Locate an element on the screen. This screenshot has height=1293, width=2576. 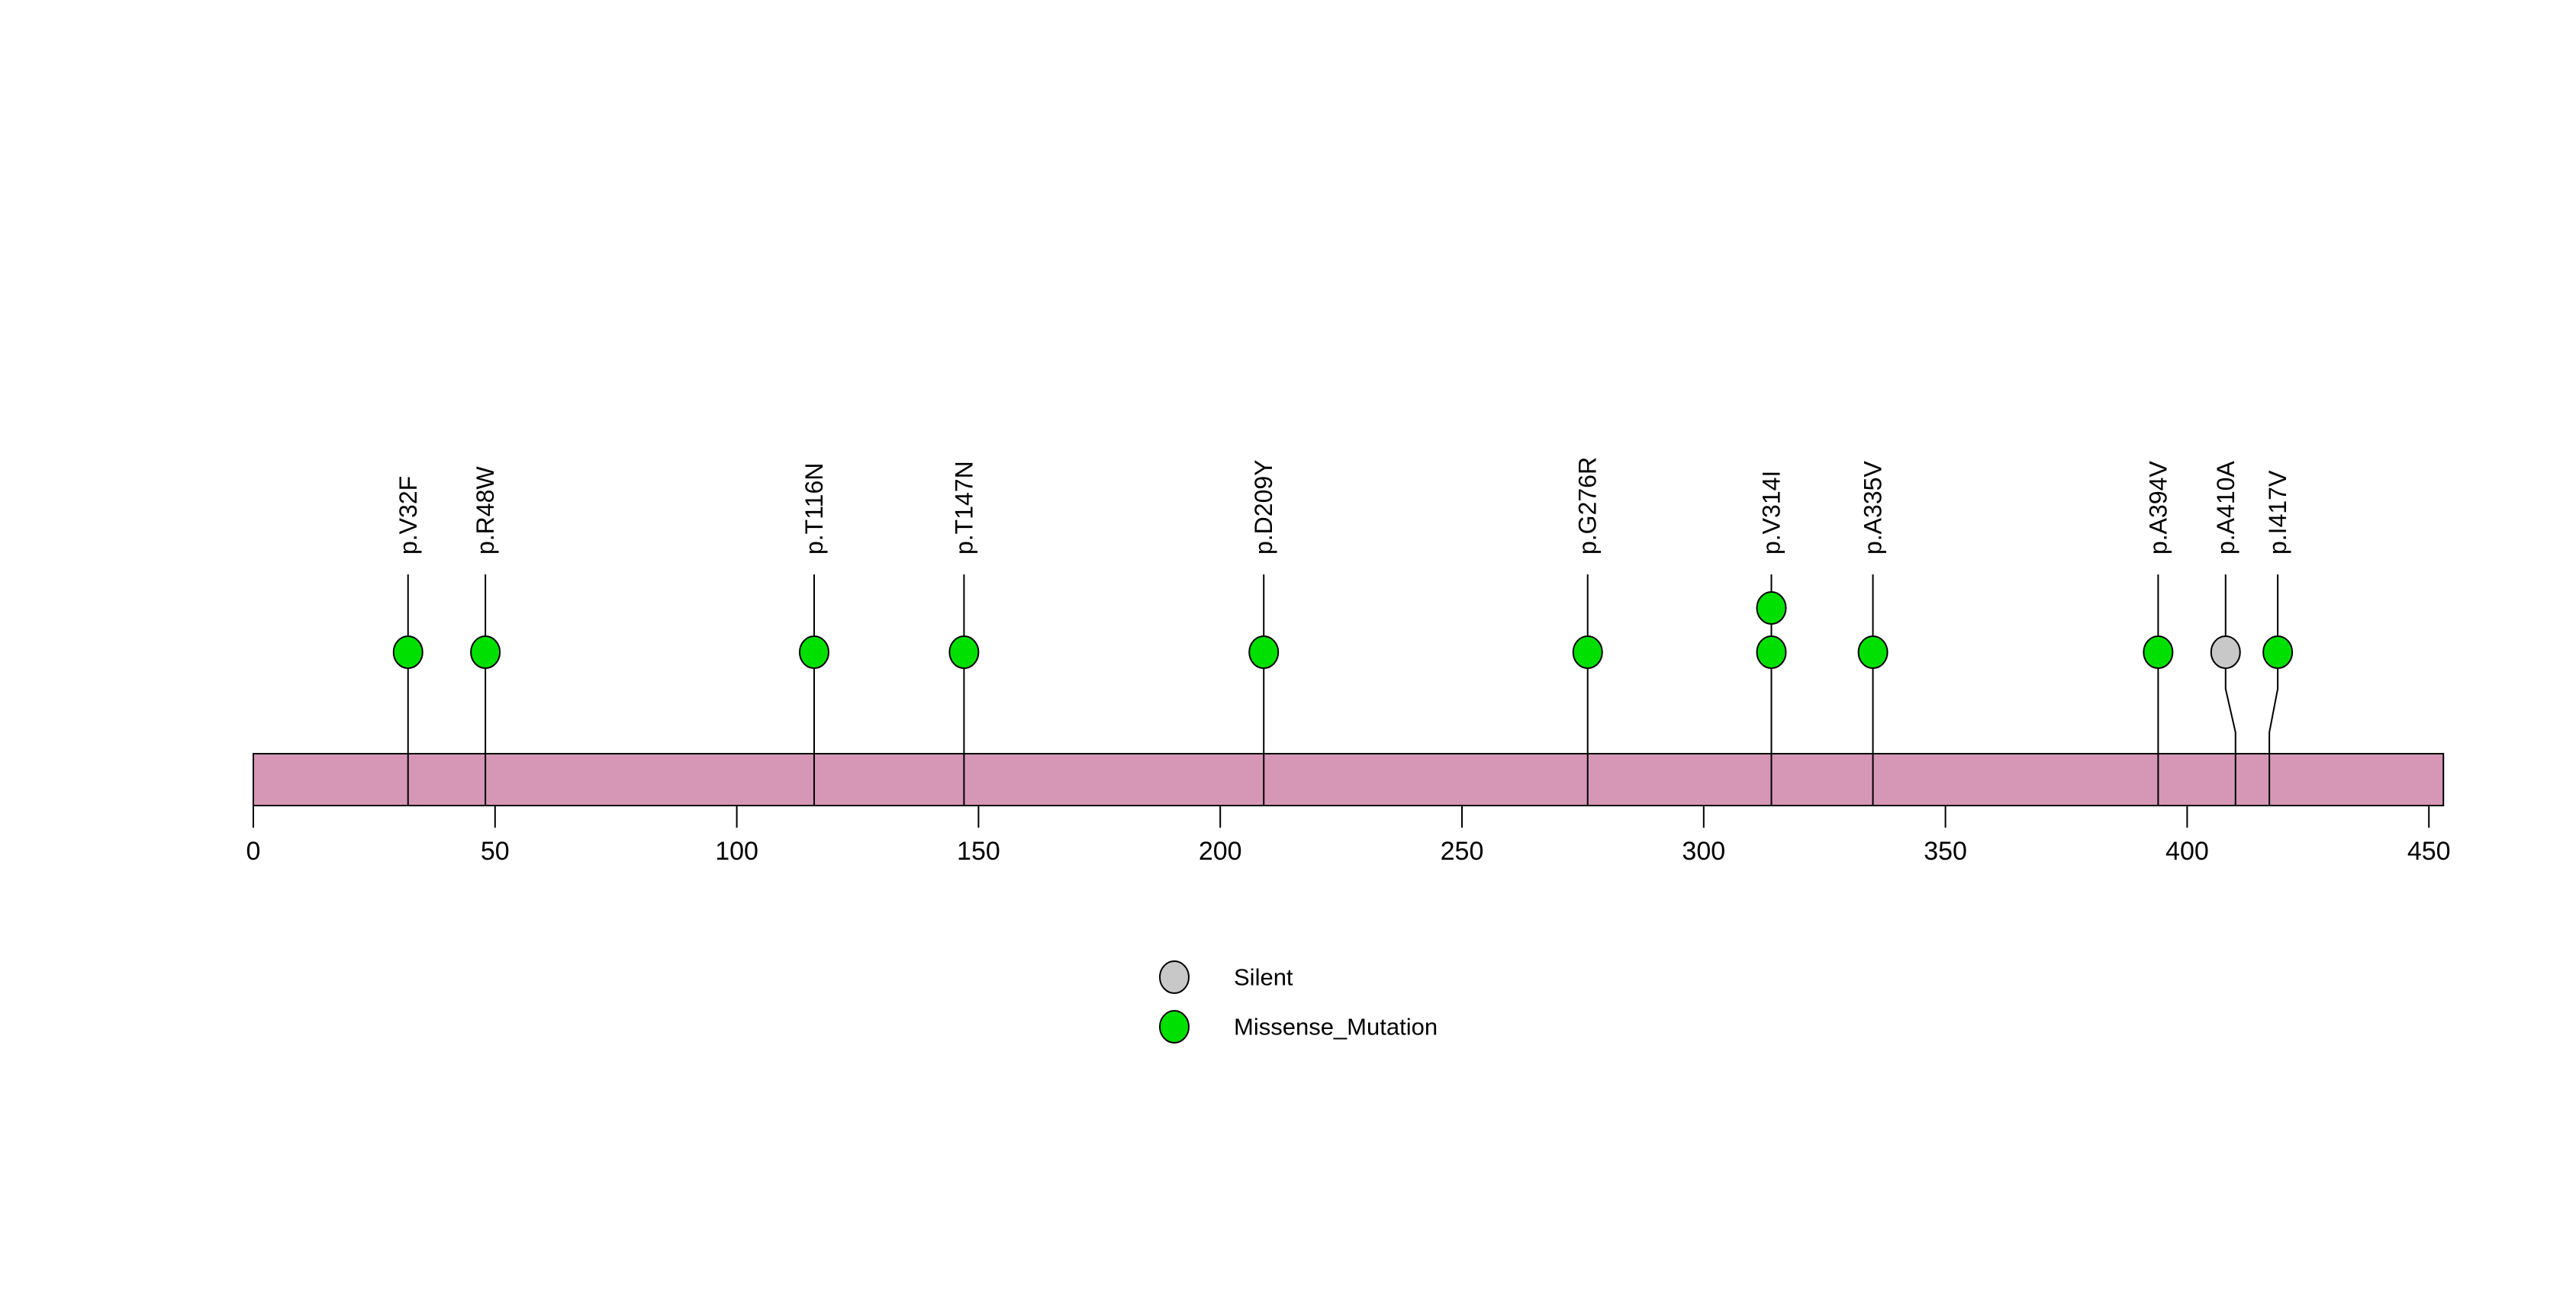
legend-label-silent: Silent is located at coordinates (1263, 977).